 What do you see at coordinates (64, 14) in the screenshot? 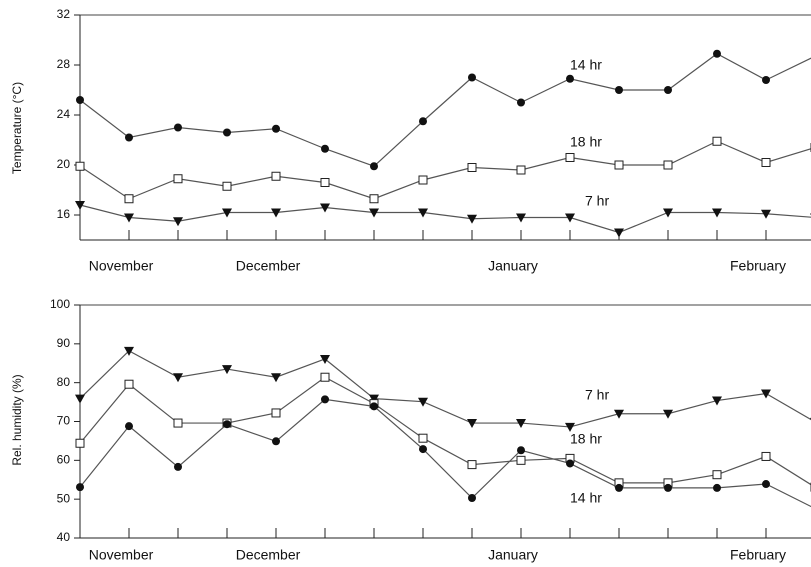
I see `y-tick-label: 32` at bounding box center [64, 14].